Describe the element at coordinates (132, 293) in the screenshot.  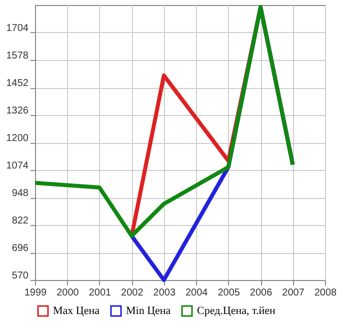
I see `x-tick-label: 2002` at that location.